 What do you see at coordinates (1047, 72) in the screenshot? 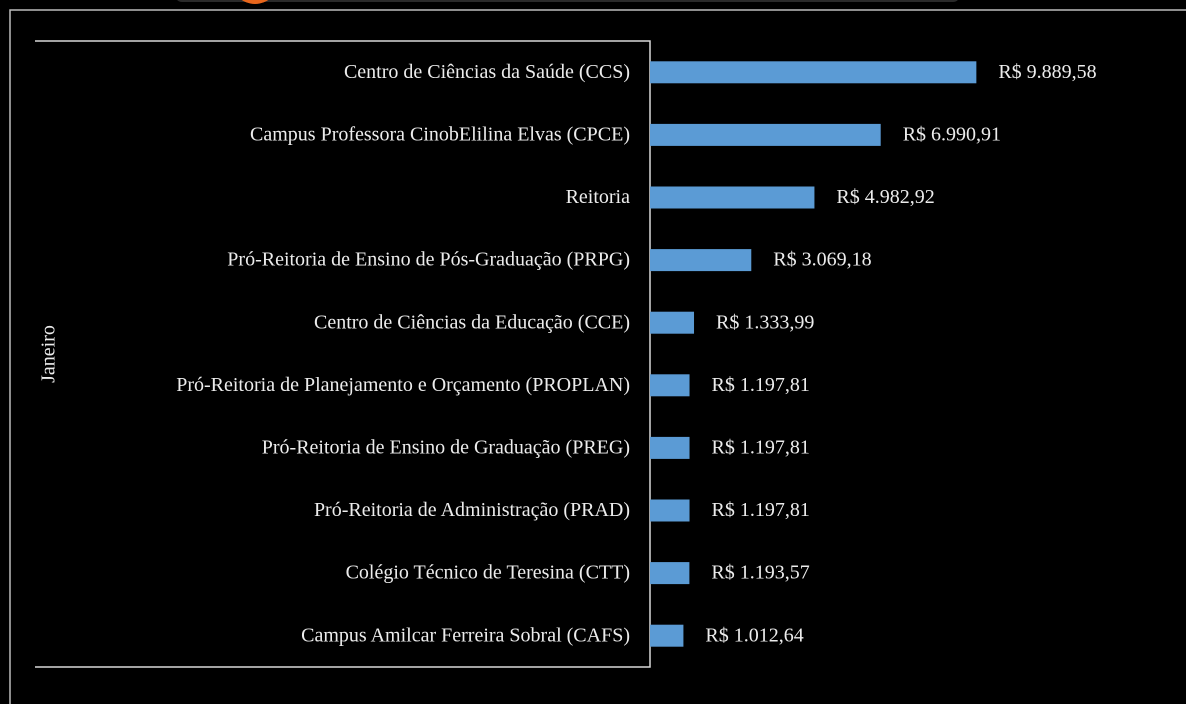
I see `data-label: R$ 9.889,58` at bounding box center [1047, 72].